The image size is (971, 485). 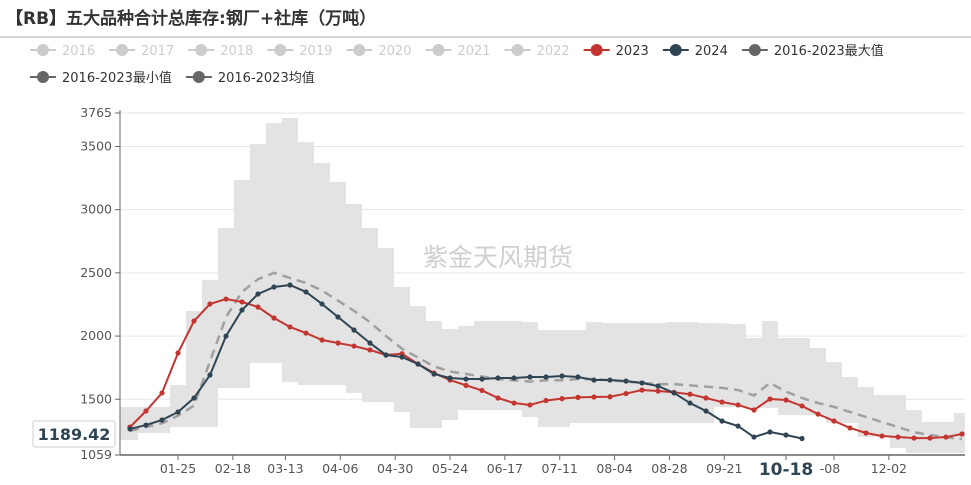 What do you see at coordinates (812, 51) in the screenshot?
I see `legend-item-2016-2023最大值: 2016-2023最大值` at bounding box center [812, 51].